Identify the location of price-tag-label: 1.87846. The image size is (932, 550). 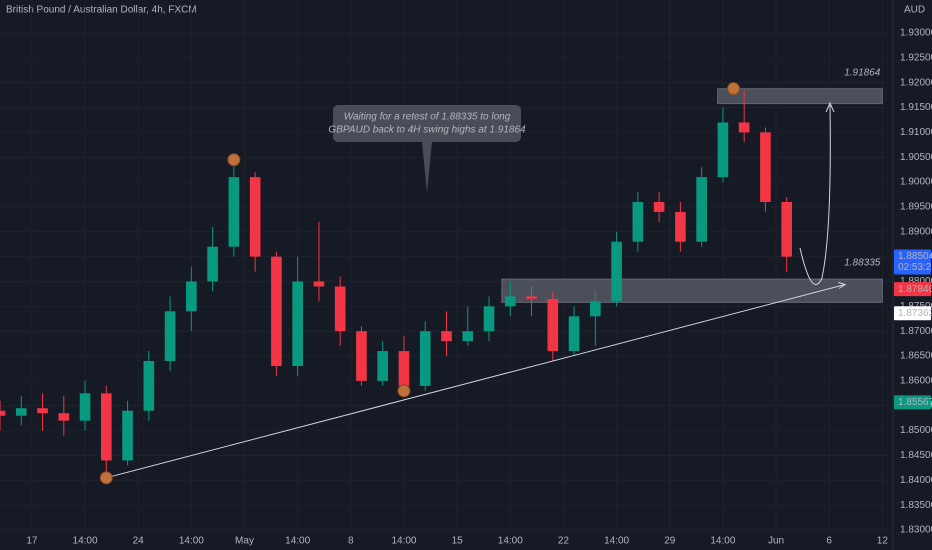
(915, 289).